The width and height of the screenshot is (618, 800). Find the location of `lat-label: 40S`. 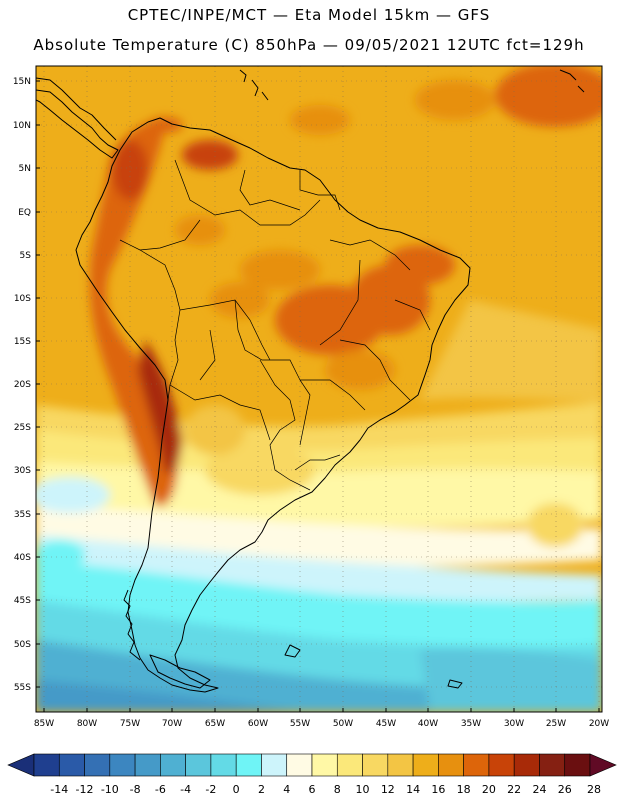

lat-label: 40S is located at coordinates (22, 558).